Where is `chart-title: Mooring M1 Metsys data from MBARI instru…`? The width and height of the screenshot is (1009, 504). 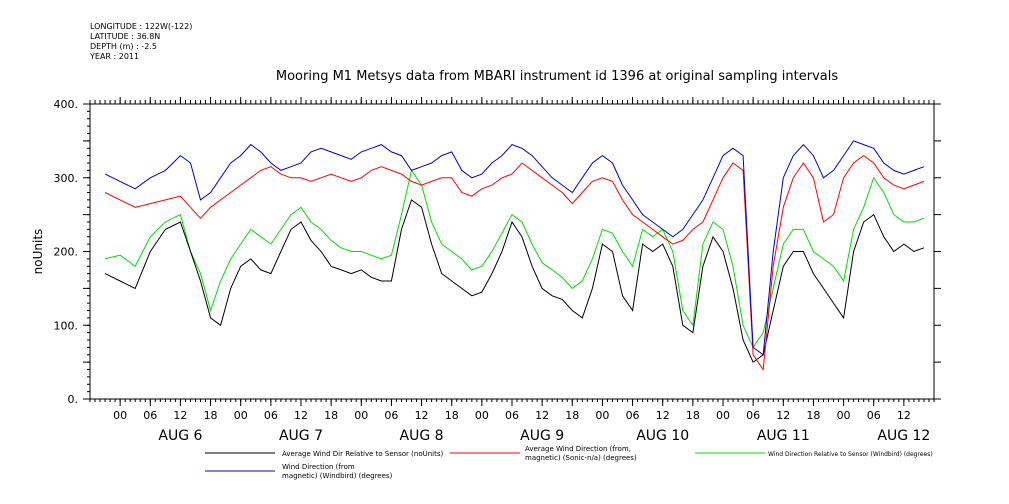
chart-title: Mooring M1 Metsys data from MBARI instru… is located at coordinates (557, 76).